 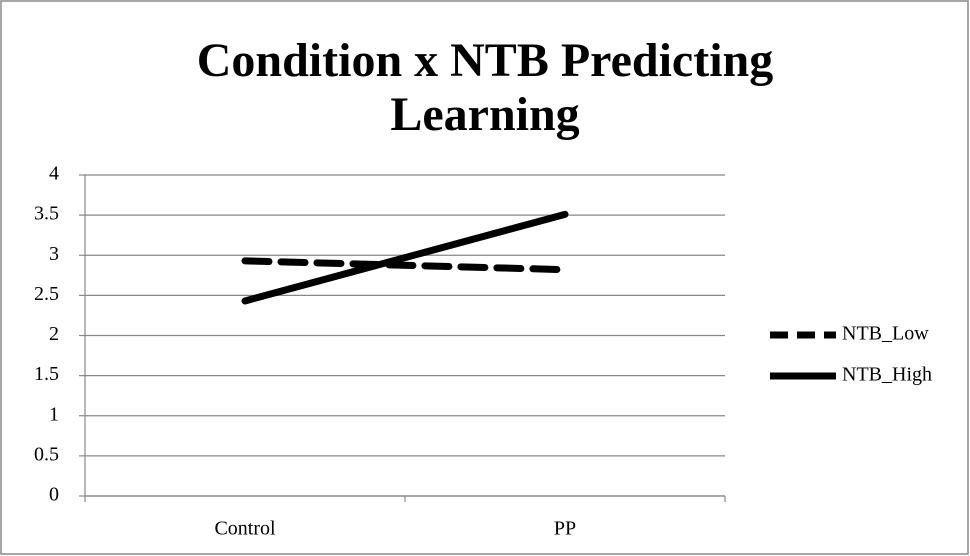 What do you see at coordinates (887, 375) in the screenshot?
I see `legend-label: NTB_High` at bounding box center [887, 375].